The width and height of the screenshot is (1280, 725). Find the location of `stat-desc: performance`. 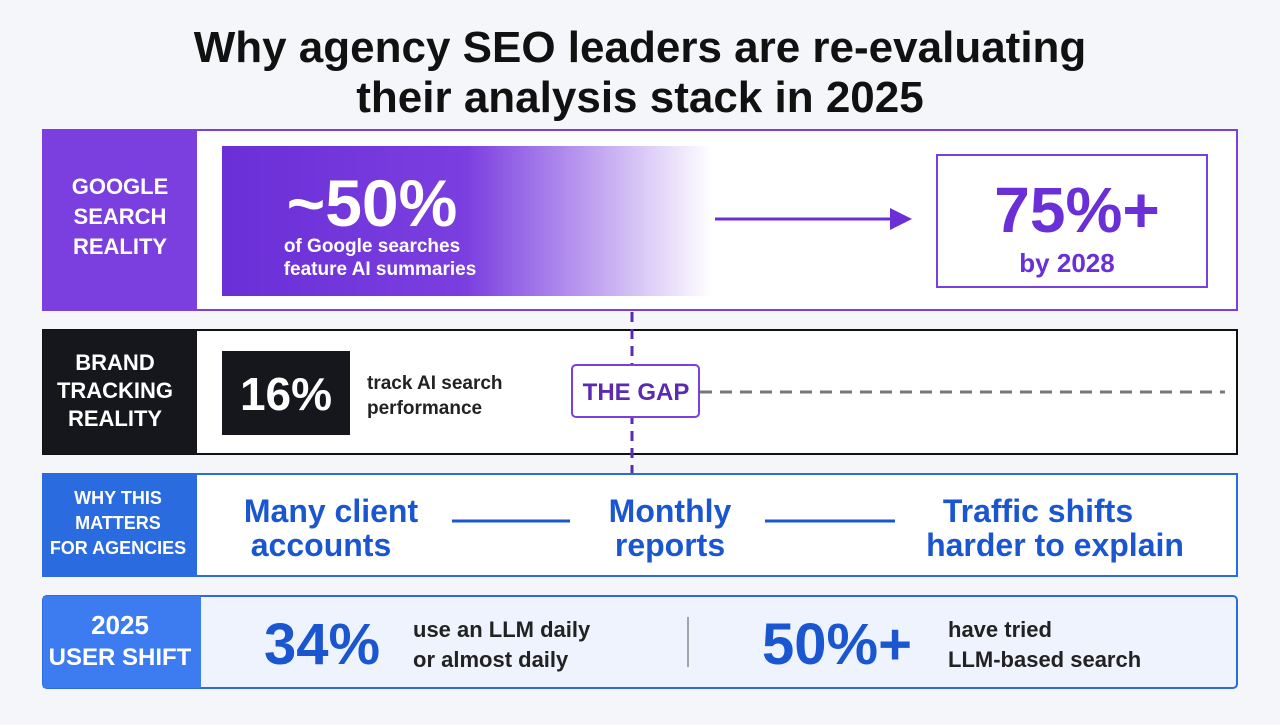

stat-desc: performance is located at coordinates (424, 408).